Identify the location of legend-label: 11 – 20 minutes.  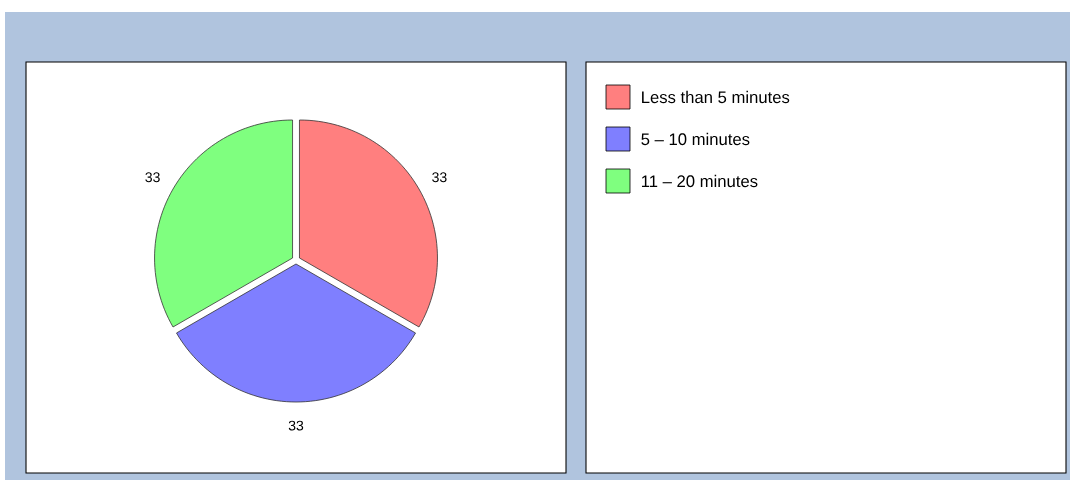
(699, 181).